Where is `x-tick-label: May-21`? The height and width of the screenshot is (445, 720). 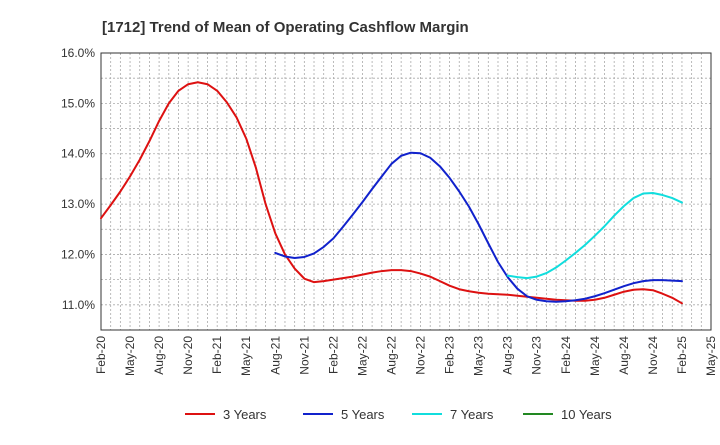
x-tick-label: May-21 is located at coordinates (246, 356).